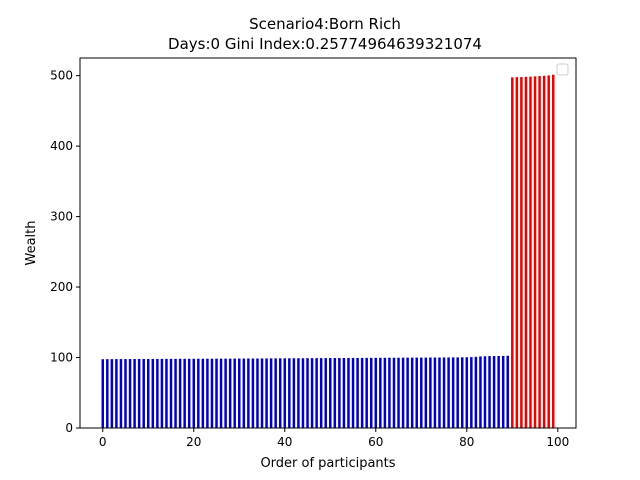  What do you see at coordinates (61, 146) in the screenshot?
I see `y-tick-label: 400` at bounding box center [61, 146].